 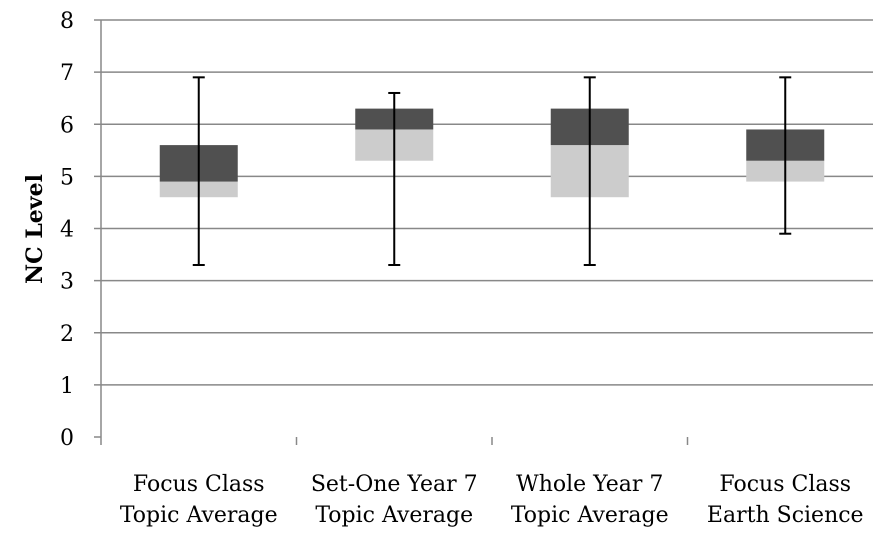 I want to click on y-tick-label: 1, so click(x=67, y=386).